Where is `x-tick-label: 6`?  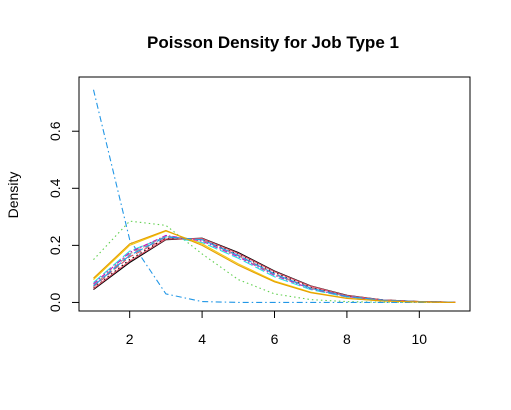
x-tick-label: 6 is located at coordinates (275, 339).